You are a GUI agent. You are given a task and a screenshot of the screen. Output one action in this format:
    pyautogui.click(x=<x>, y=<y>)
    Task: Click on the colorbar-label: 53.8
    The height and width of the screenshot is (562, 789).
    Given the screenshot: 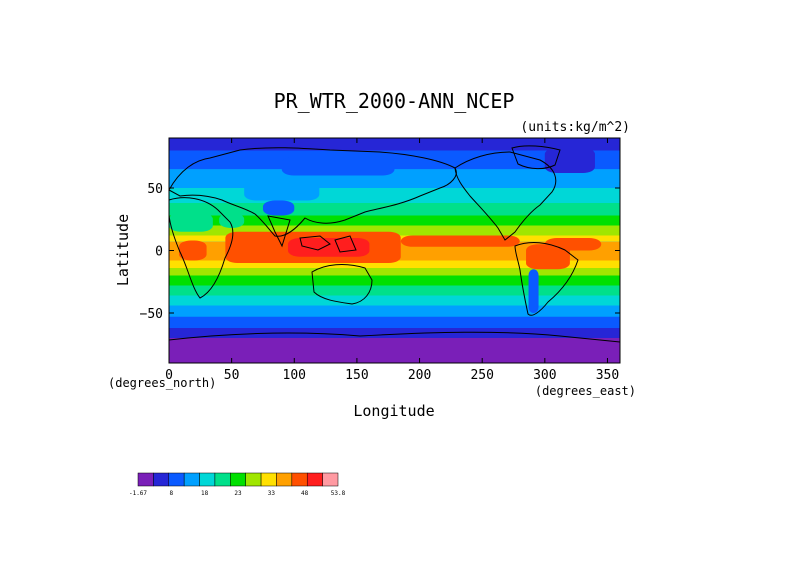 What is the action you would take?
    pyautogui.click(x=338, y=493)
    